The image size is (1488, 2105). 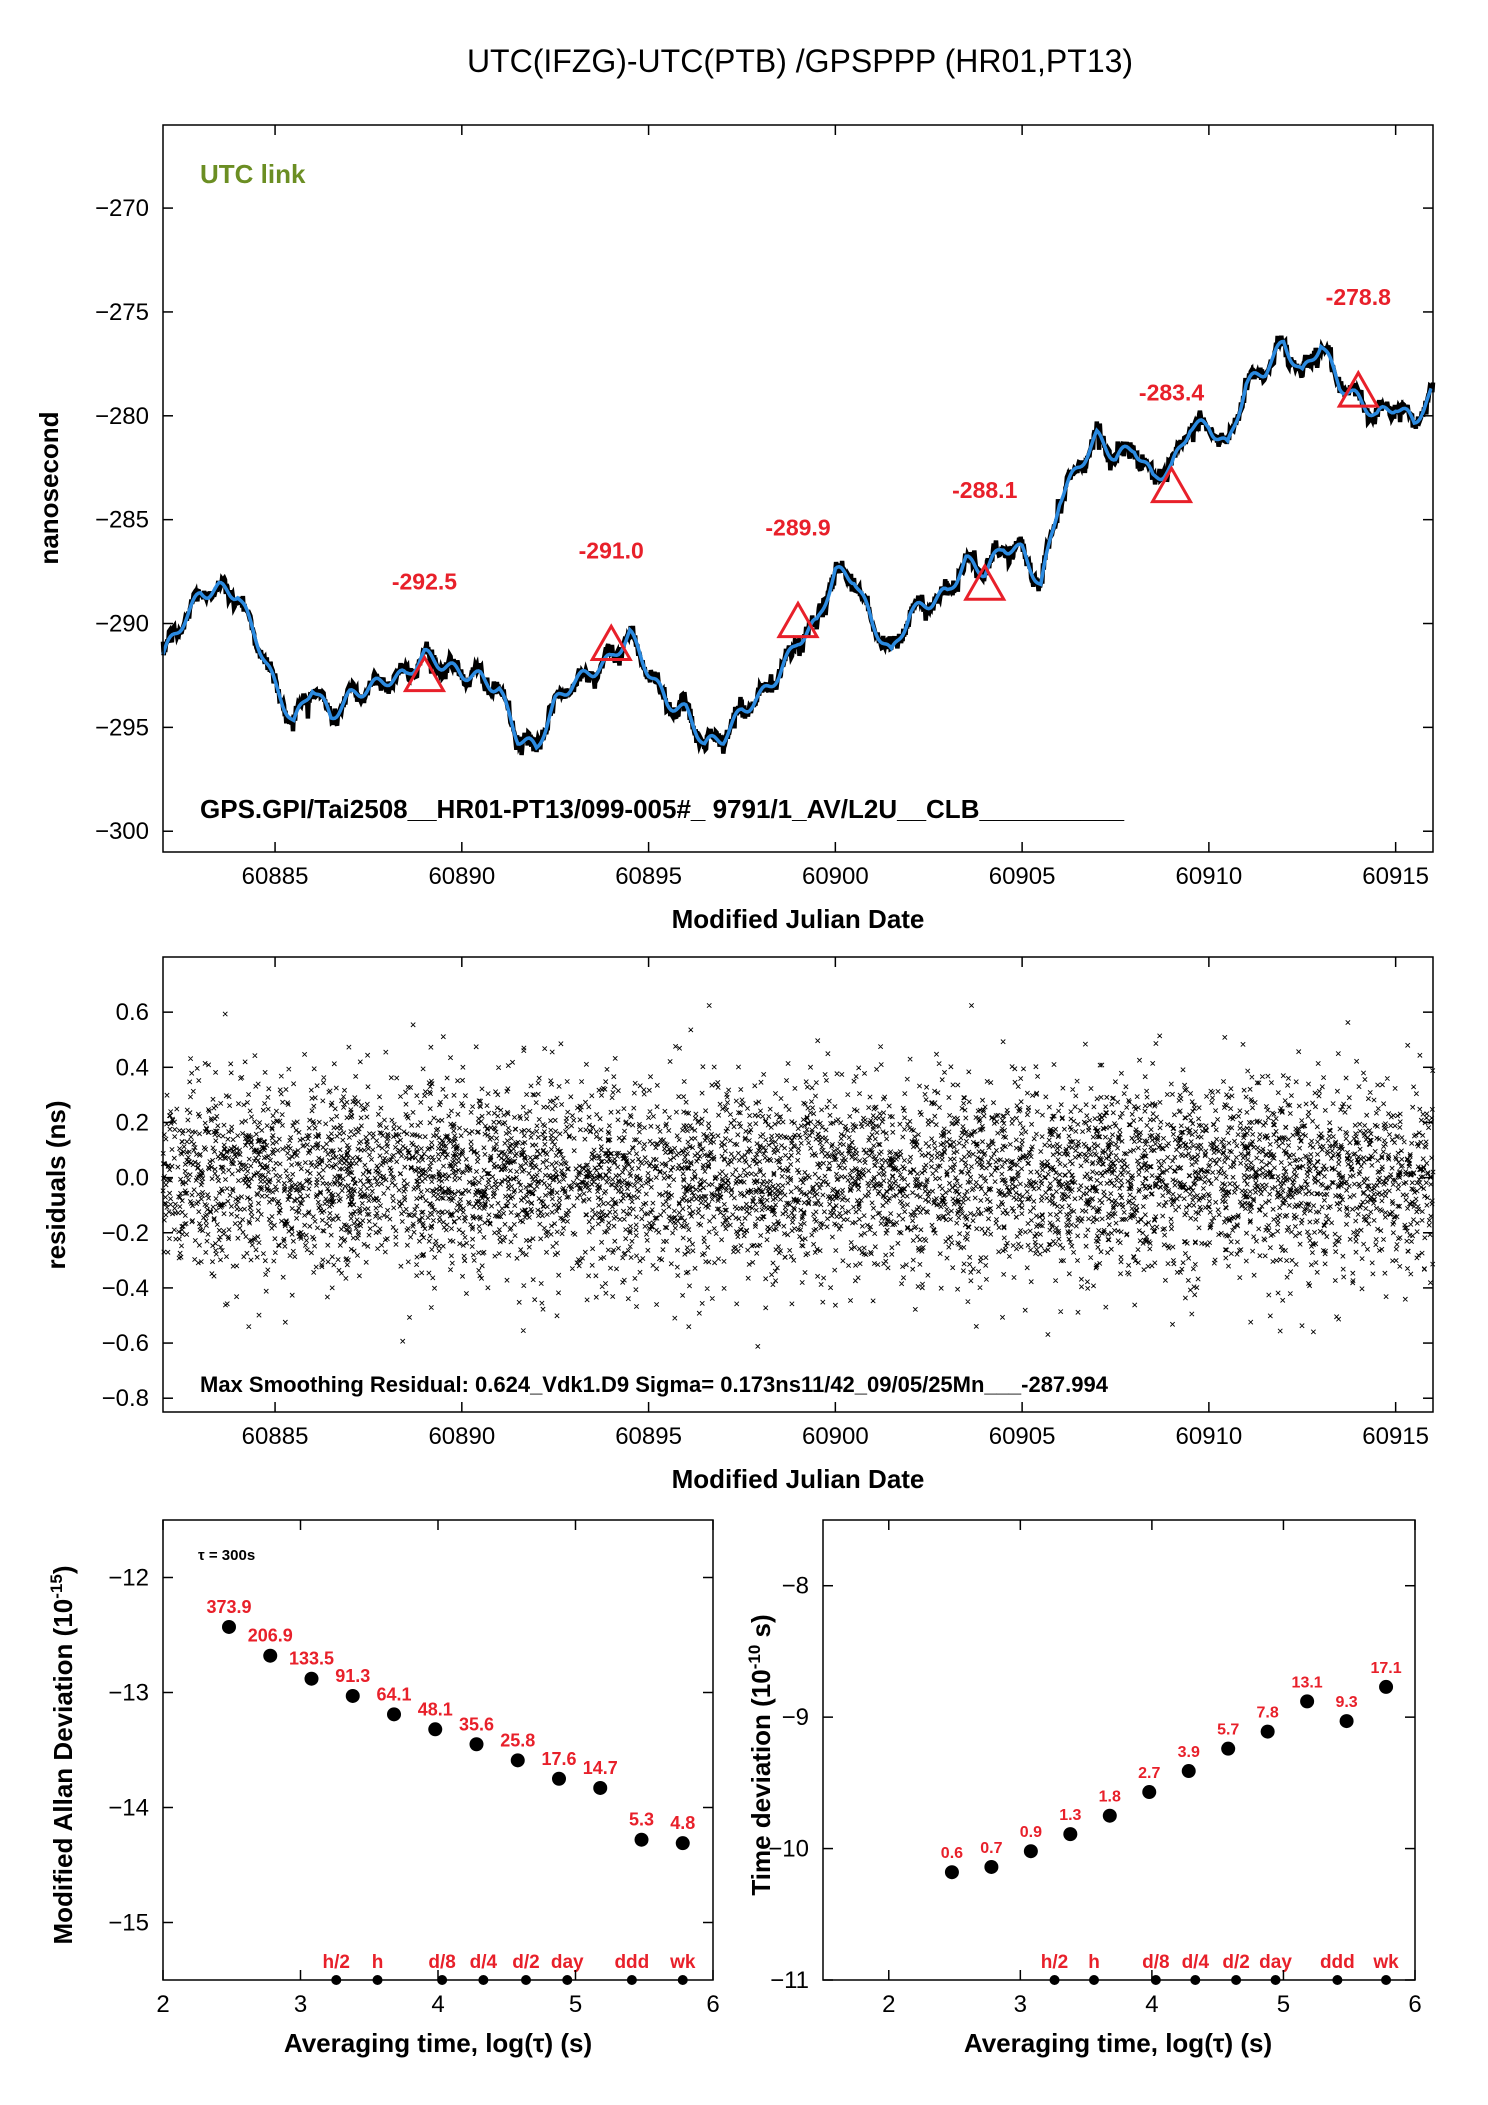 I want to click on mdev-ylabel-sup: -15, so click(x=56, y=1586).